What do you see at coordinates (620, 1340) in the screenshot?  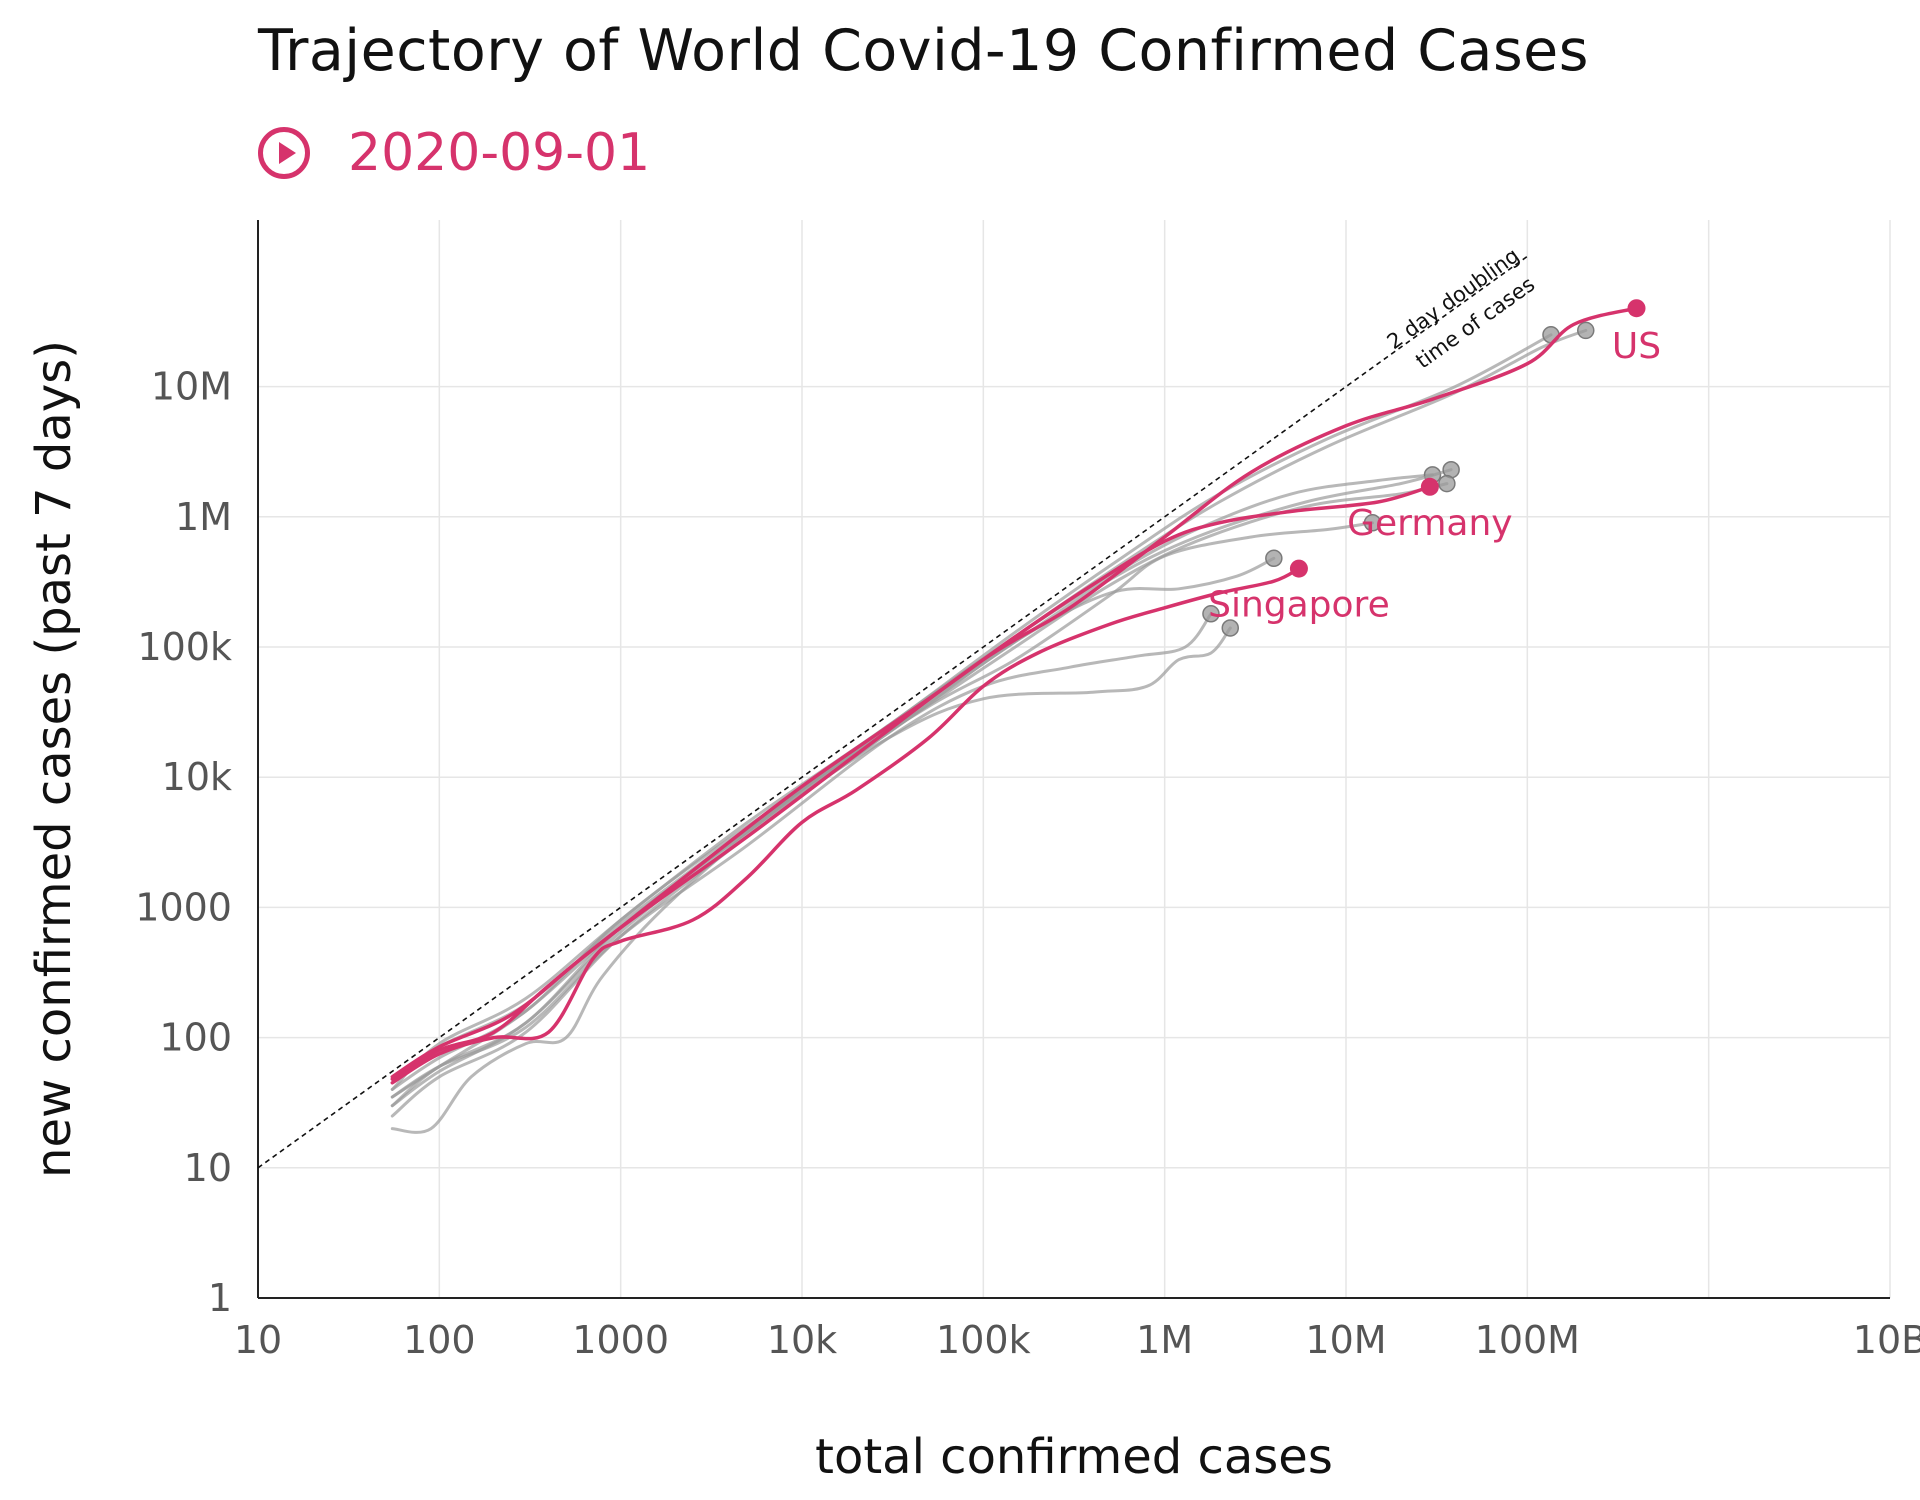 I see `x-tick-label: 1000` at bounding box center [620, 1340].